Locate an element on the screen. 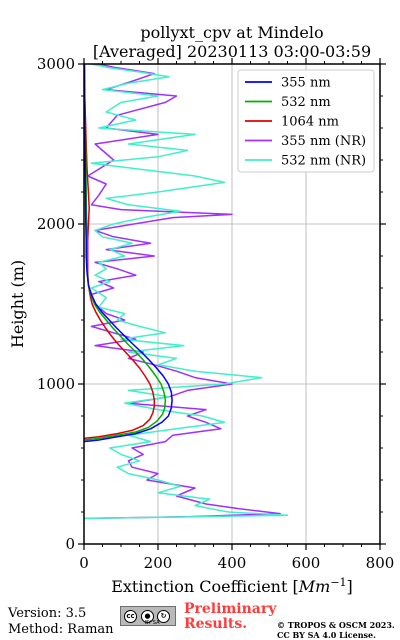 The image size is (400, 640). cc-sub-label: BY SA is located at coordinates (152, 623).